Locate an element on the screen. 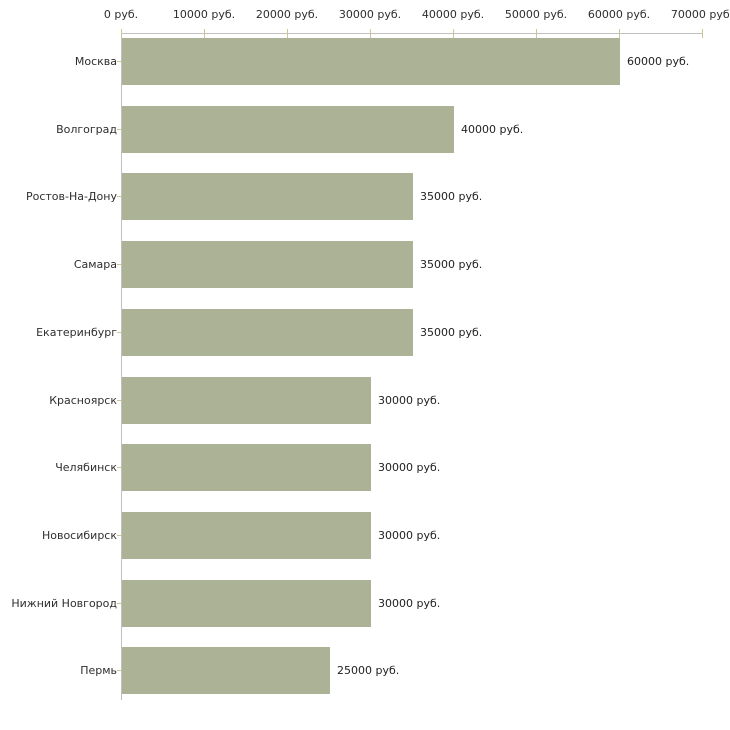 The height and width of the screenshot is (730, 730). category-label: Пермь is located at coordinates (98, 670).